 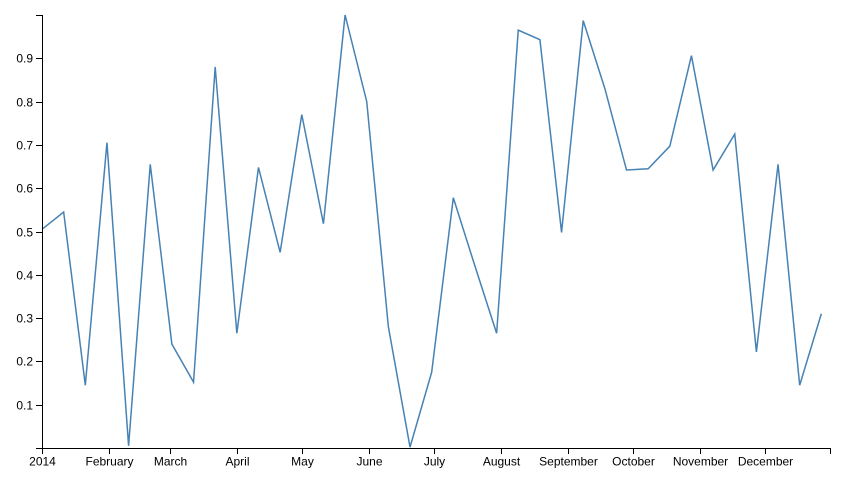 What do you see at coordinates (24, 275) in the screenshot?
I see `y-tick-label: 0.4` at bounding box center [24, 275].